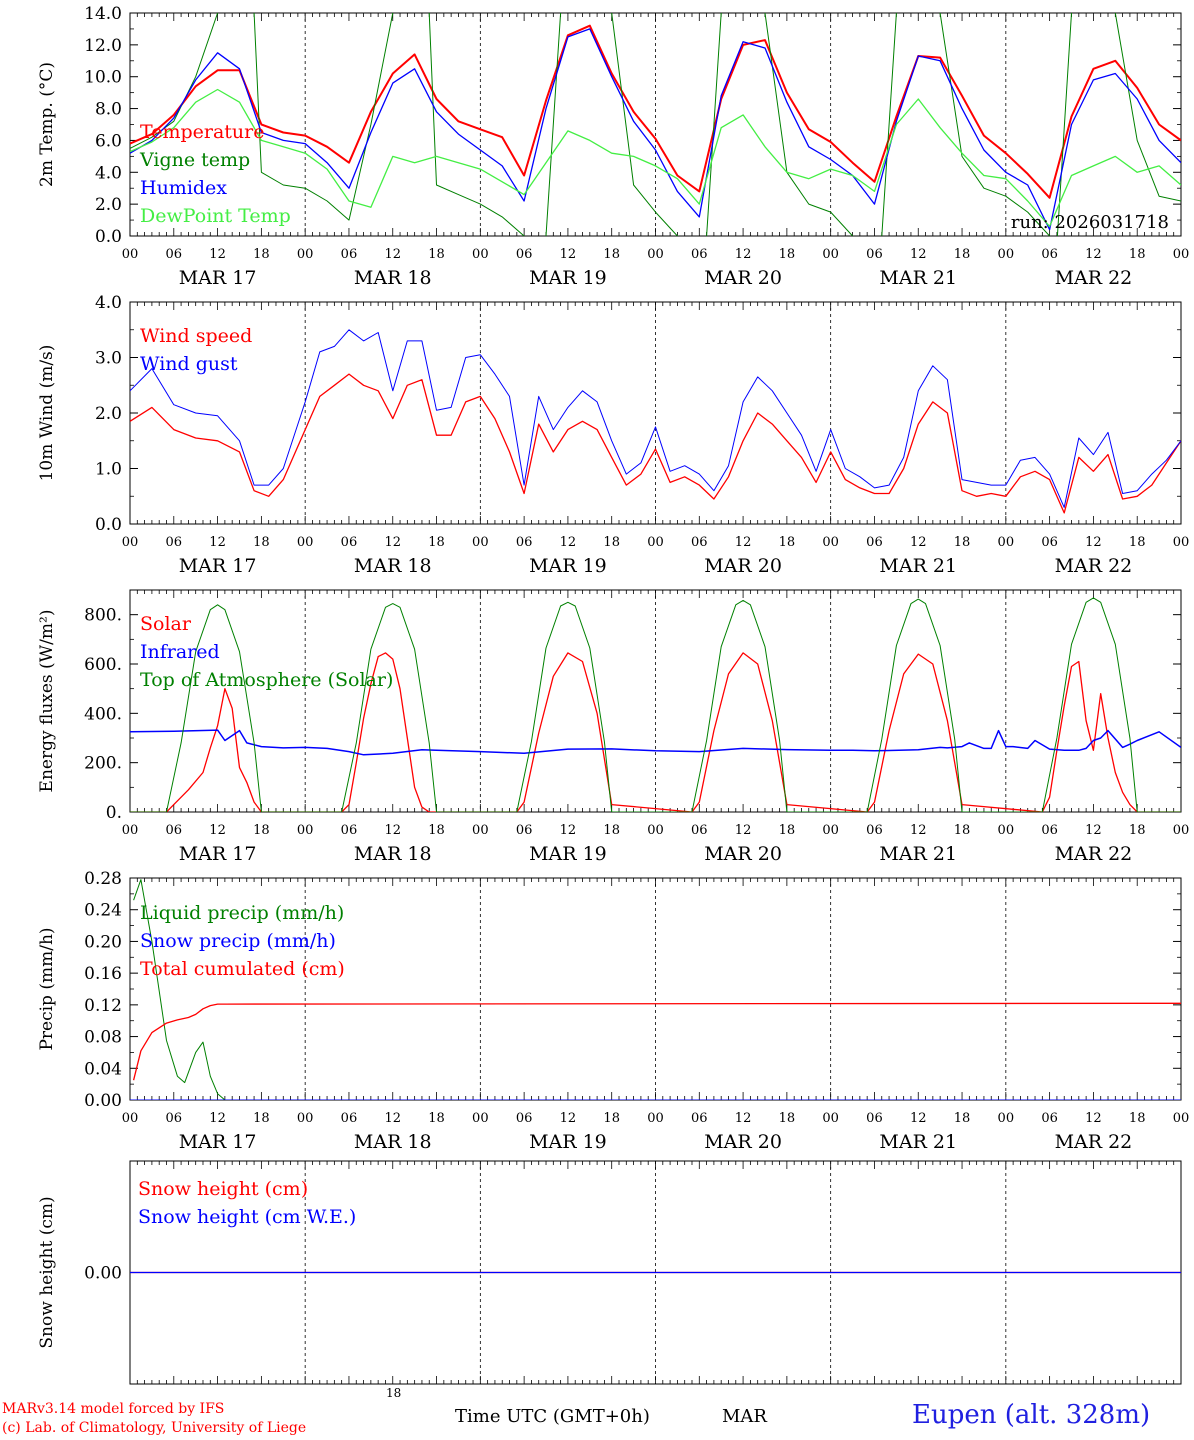 Image resolution: width=1194 pixels, height=1440 pixels. I want to click on panel2-y-axis-label: 10m Wind (m/s), so click(47, 413).